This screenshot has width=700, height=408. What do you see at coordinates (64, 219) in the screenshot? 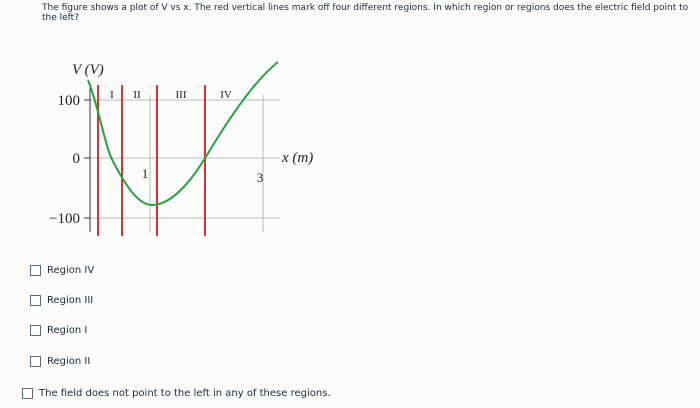
I see `y-tick-label: −100` at bounding box center [64, 219].